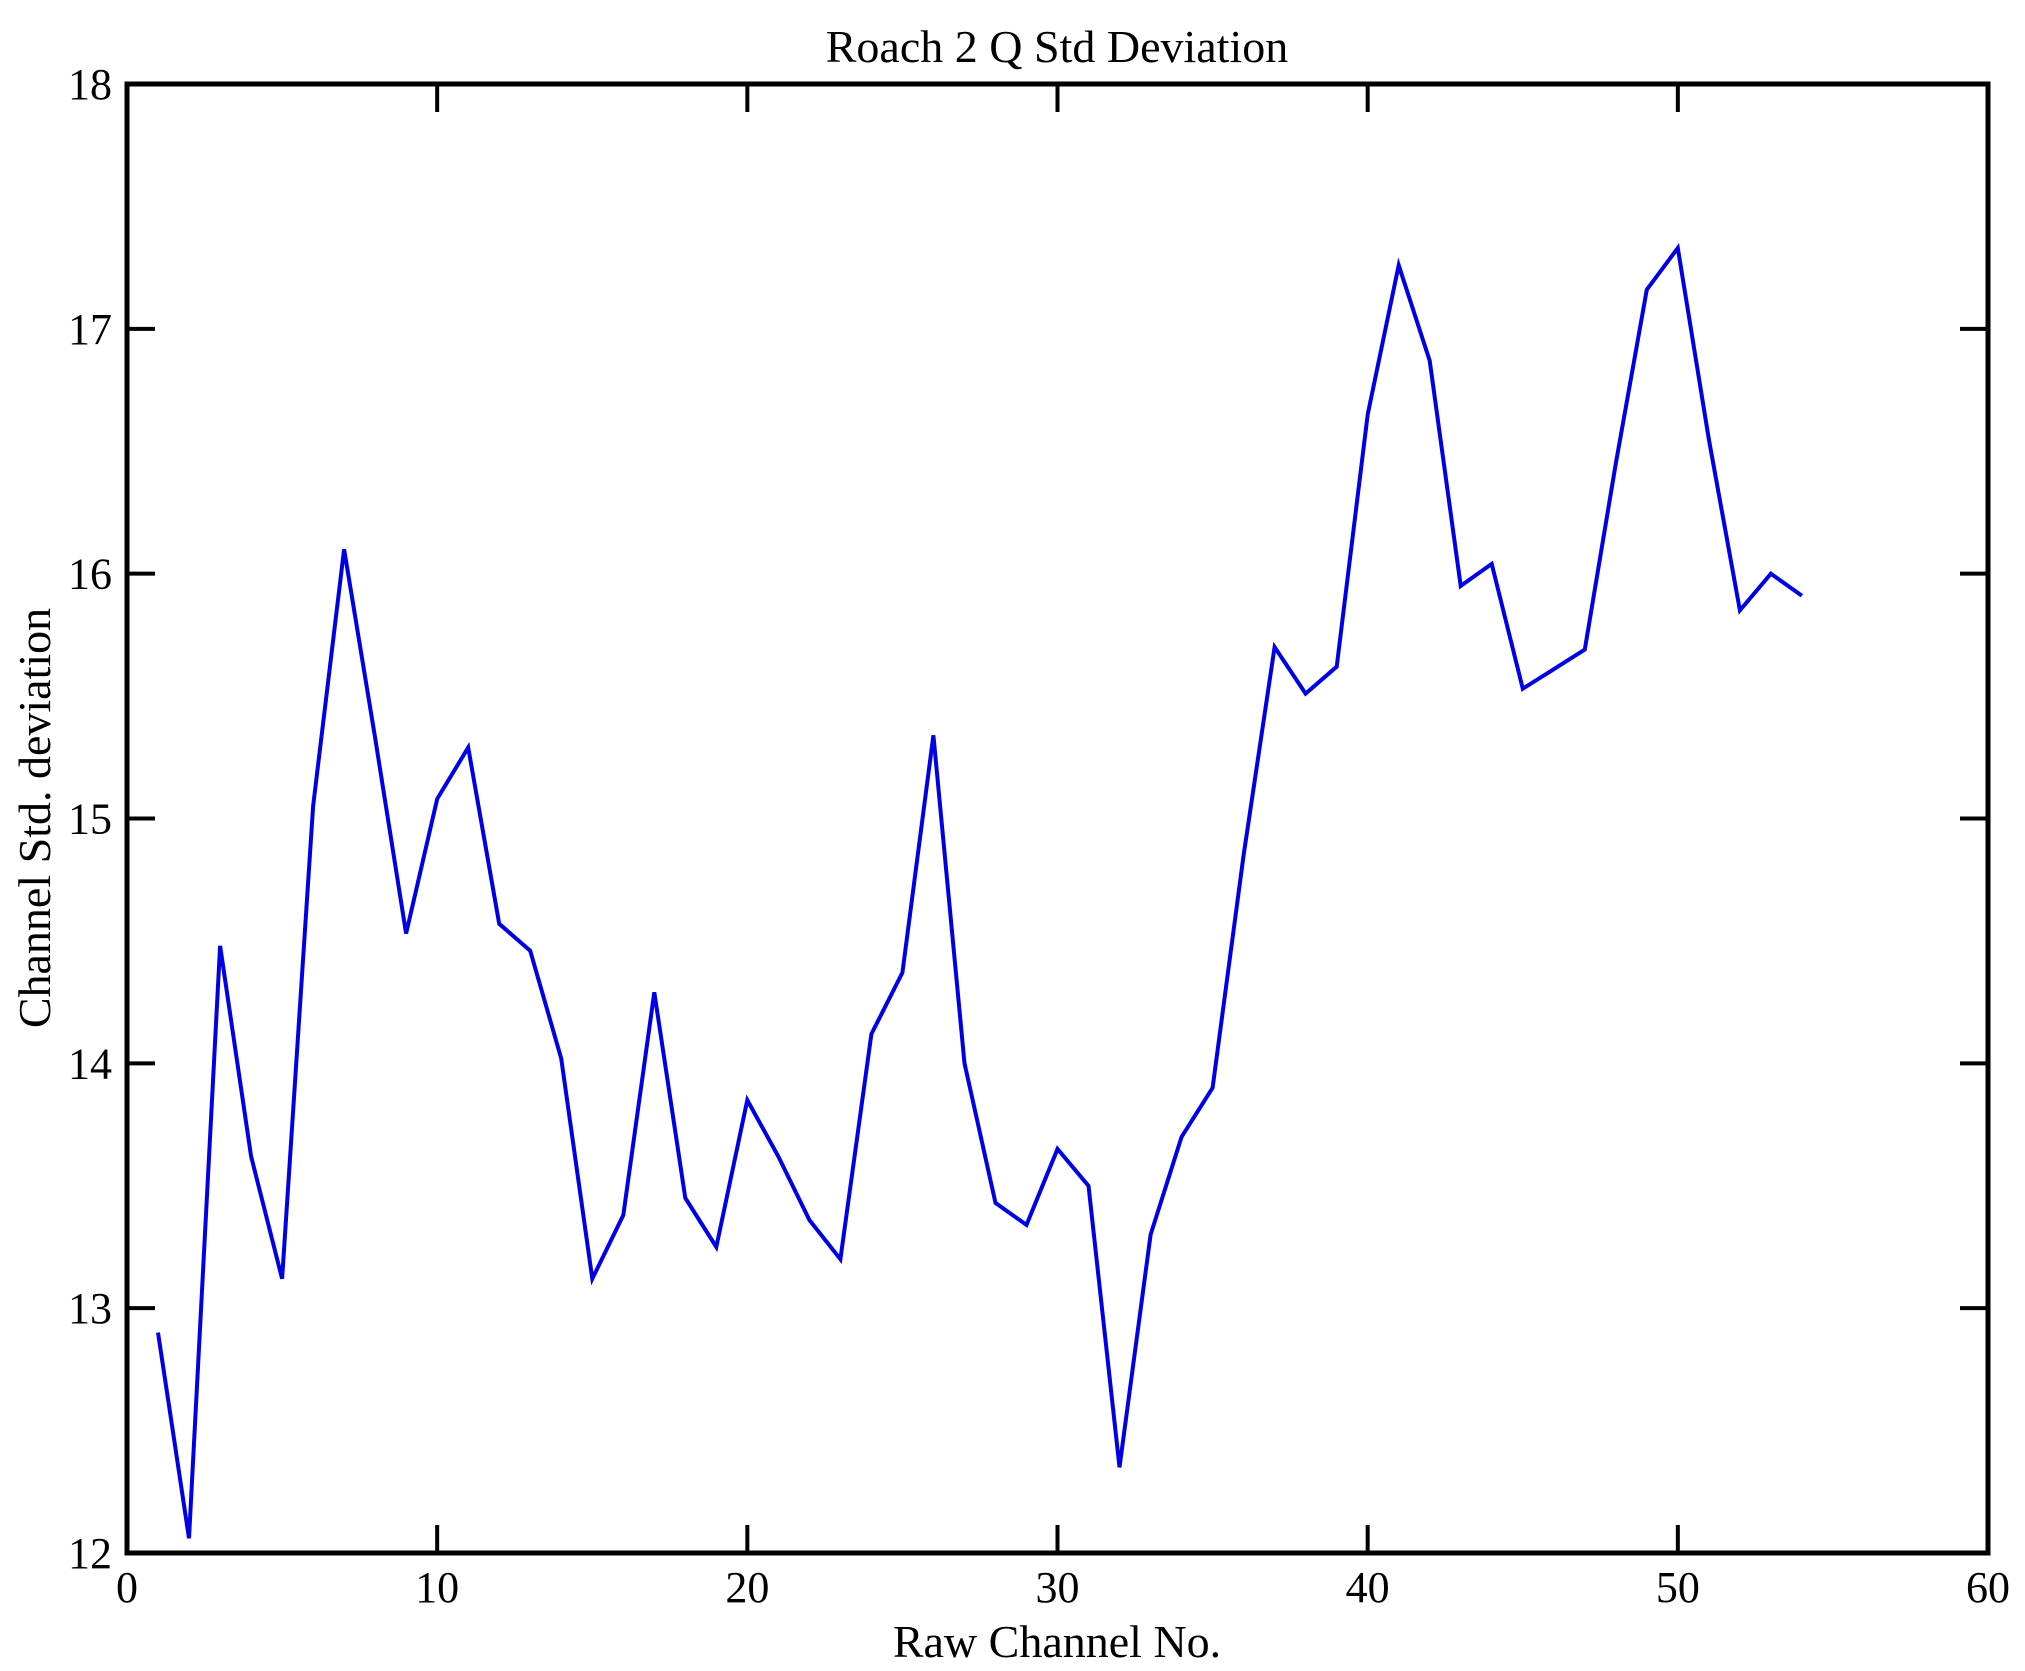 Image resolution: width=2025 pixels, height=1671 pixels. Describe the element at coordinates (90, 84) in the screenshot. I see `y-tick-label: 18` at that location.